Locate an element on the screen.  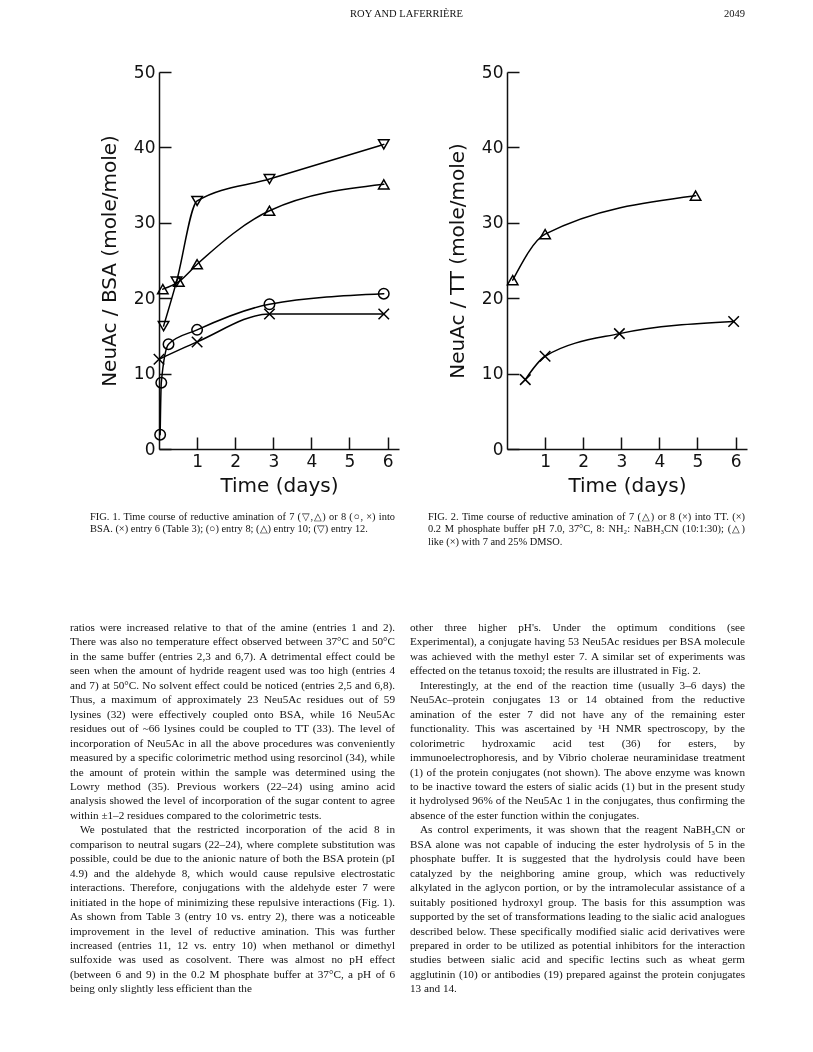
caption: FIG. 2. Time course of reductive amination of 7 (△) or 8 (×) into TT. (×) 0.2 M phosphate buffer pH 7.0, 37°C, 8: NH₂: NaBH₃CN (10:1:30); (△) like (×) with 7 and 25% DMSO. is located at coordinates (586, 530).